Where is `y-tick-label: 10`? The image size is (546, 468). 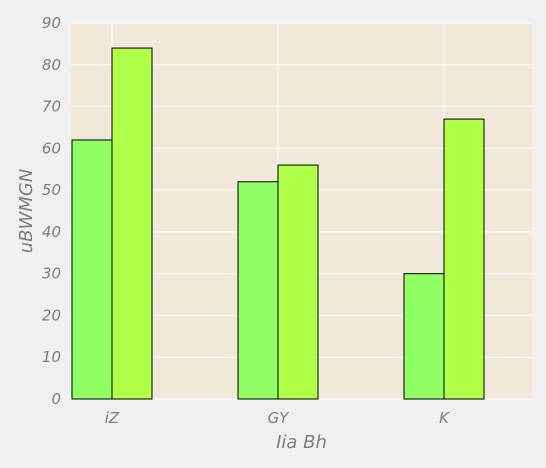
y-tick-label: 10 is located at coordinates (51, 357).